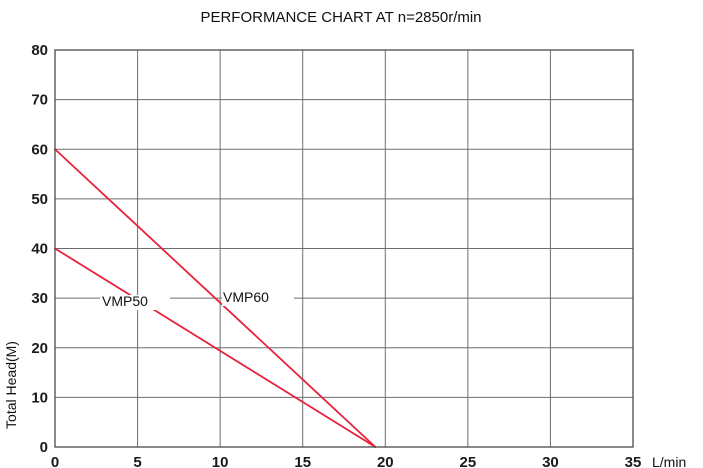 The width and height of the screenshot is (703, 468). I want to click on x-tick-label: 30, so click(550, 461).